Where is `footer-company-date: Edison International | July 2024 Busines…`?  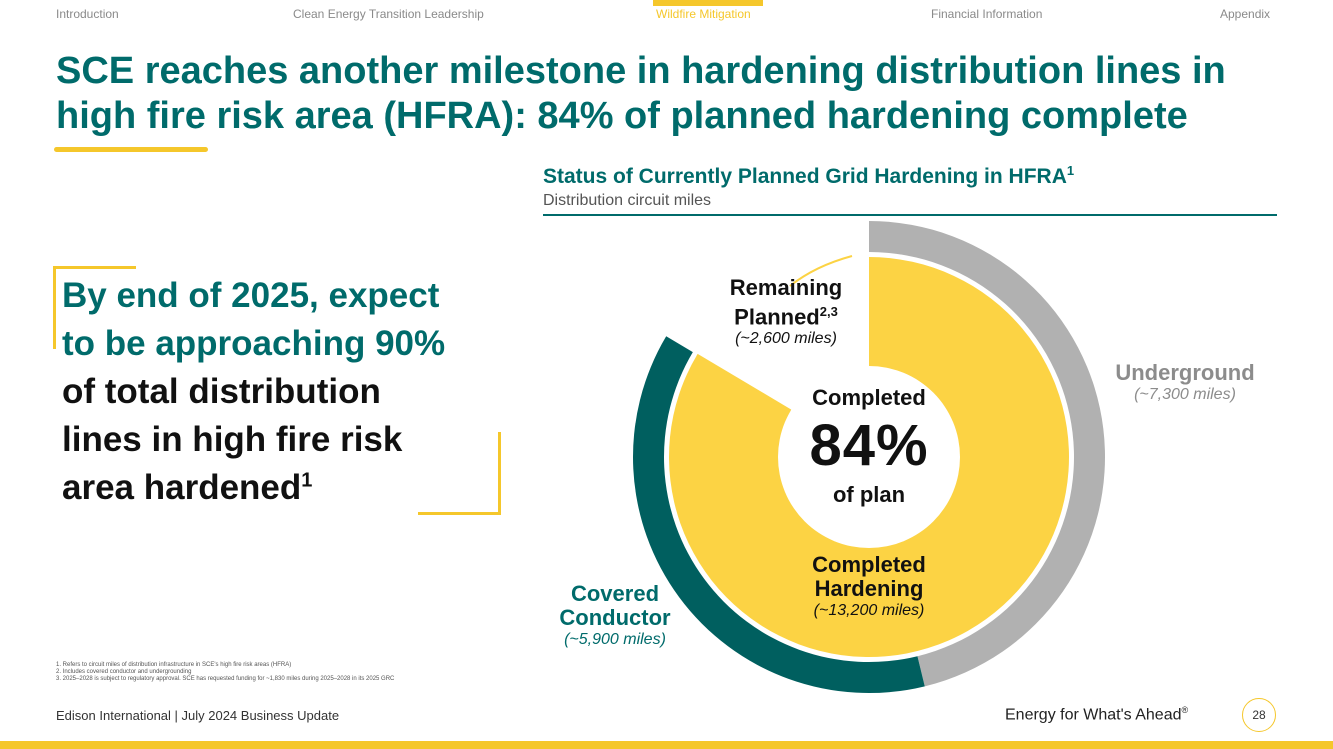
footer-company-date: Edison International | July 2024 Busines… is located at coordinates (198, 715).